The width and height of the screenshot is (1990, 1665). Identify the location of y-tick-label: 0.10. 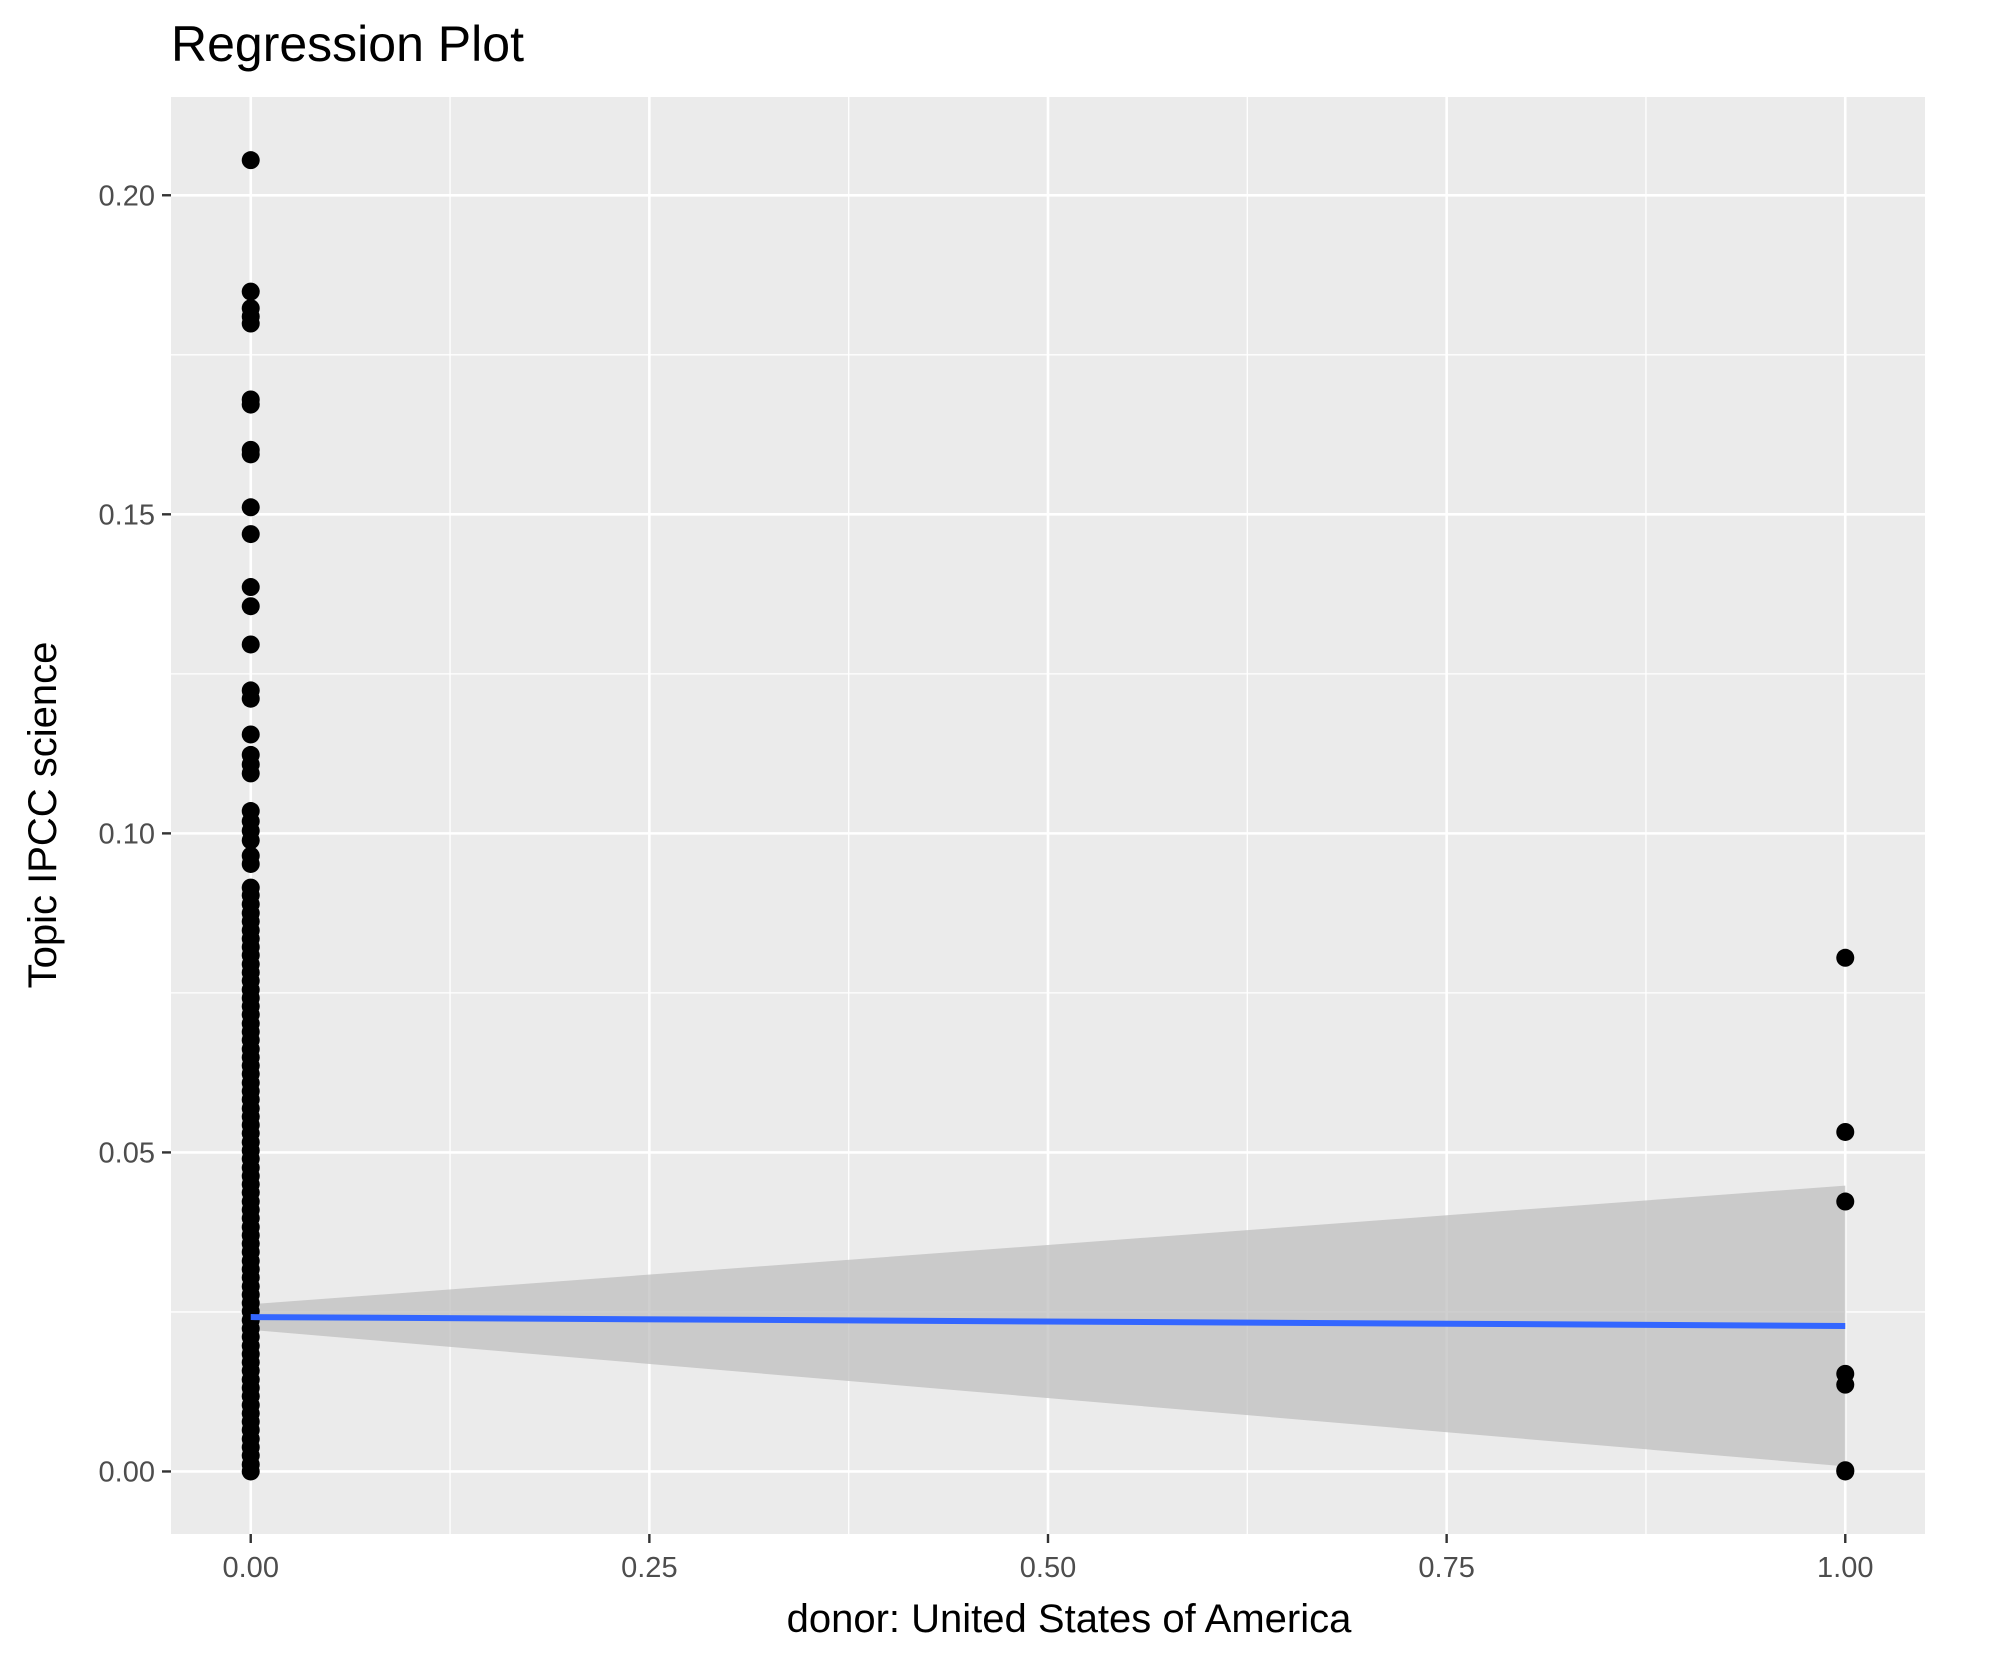
(127, 834).